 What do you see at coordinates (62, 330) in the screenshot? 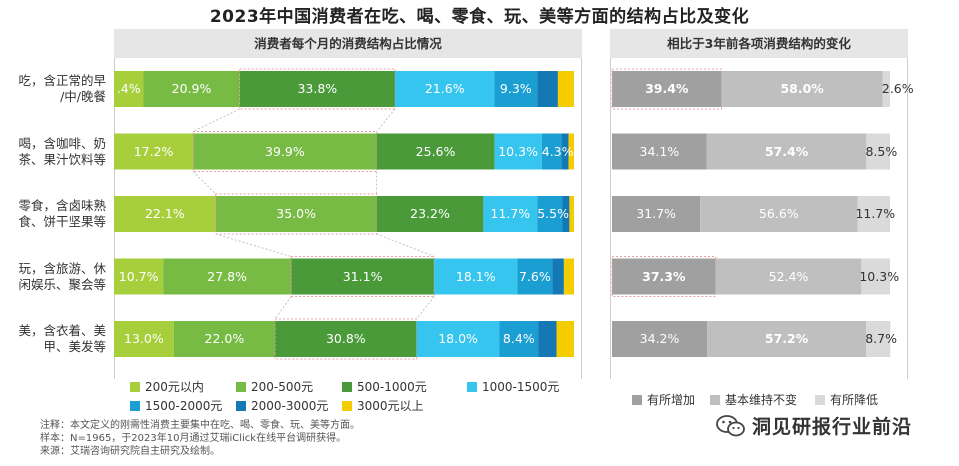
I see `category-label-line: 美，含衣着、美` at bounding box center [62, 330].